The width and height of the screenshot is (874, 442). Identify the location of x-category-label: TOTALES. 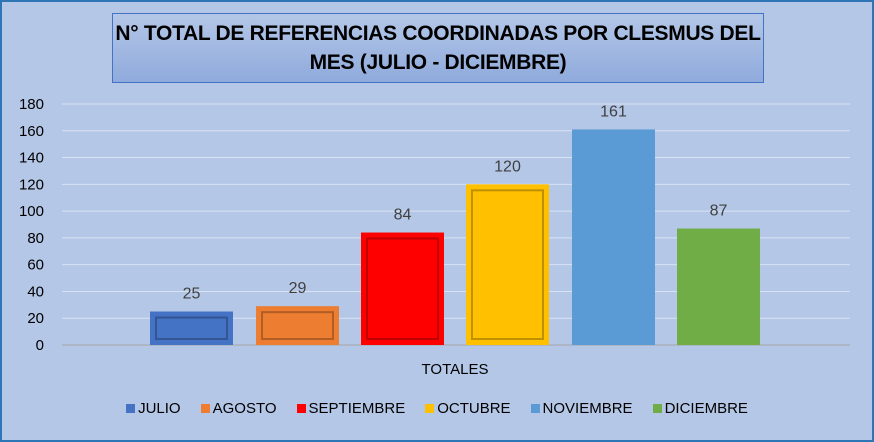
(455, 369).